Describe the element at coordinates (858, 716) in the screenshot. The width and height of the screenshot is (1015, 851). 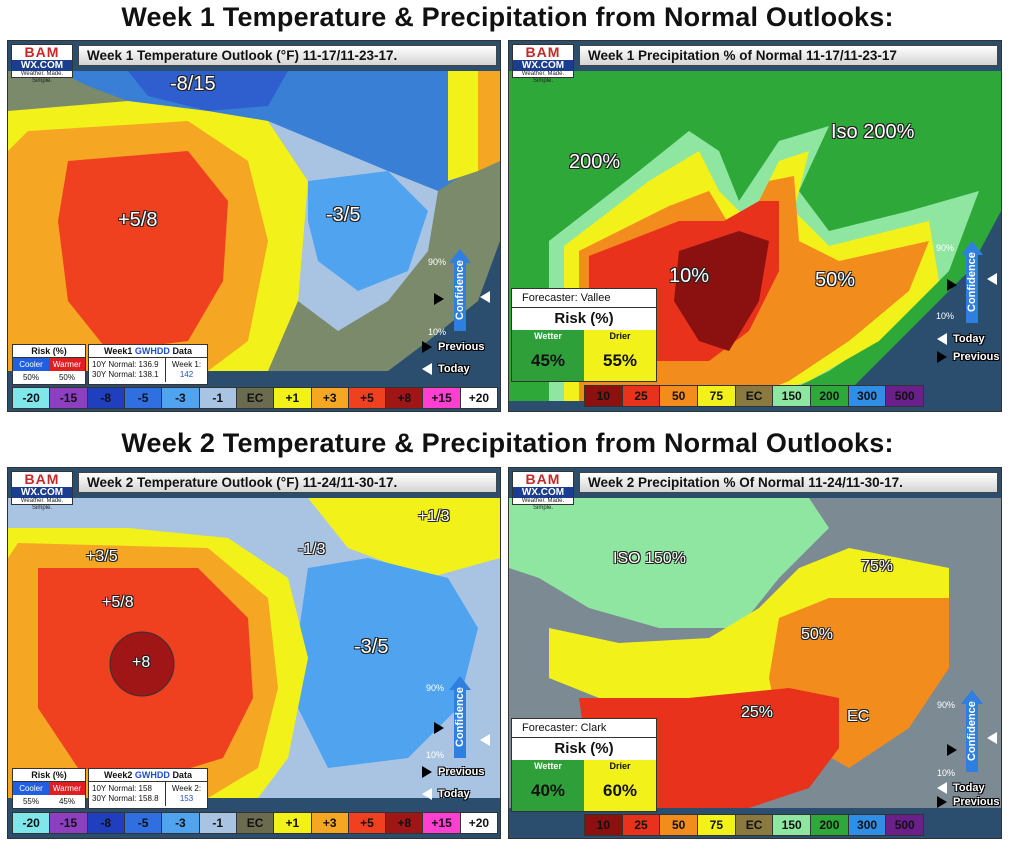
I see `region-label: EC` at that location.